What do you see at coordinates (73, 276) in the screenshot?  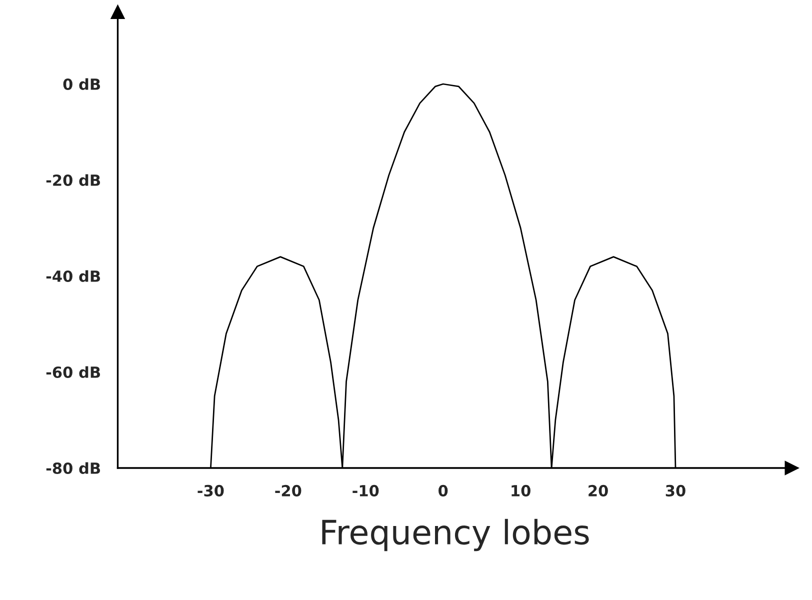 I see `y-tick-label: -40 dB` at bounding box center [73, 276].